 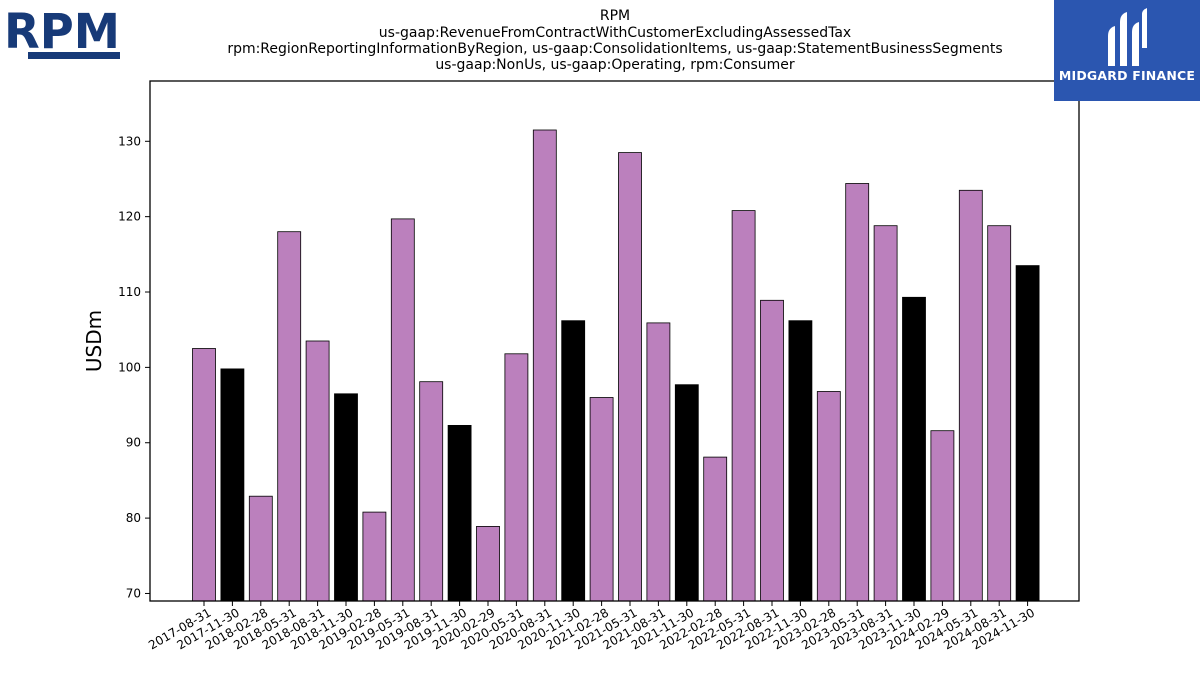 What do you see at coordinates (133, 443) in the screenshot?
I see `y-tick-label: 90` at bounding box center [133, 443].